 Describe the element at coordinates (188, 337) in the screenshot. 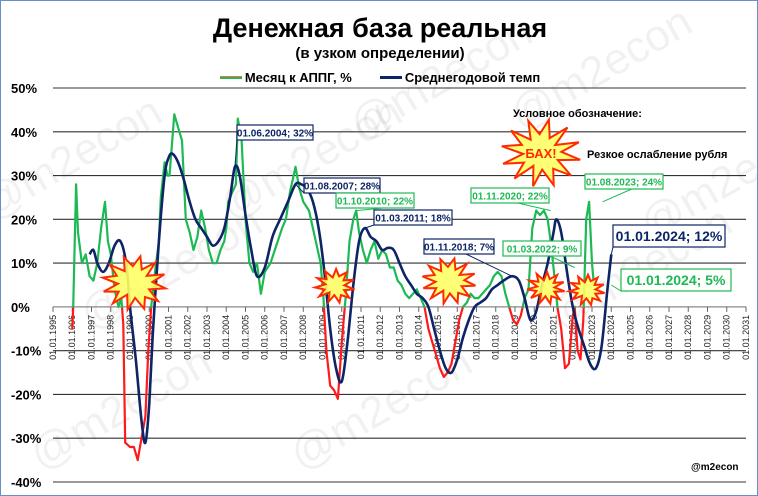

I see `x-tick-label: 01.01.2002` at that location.